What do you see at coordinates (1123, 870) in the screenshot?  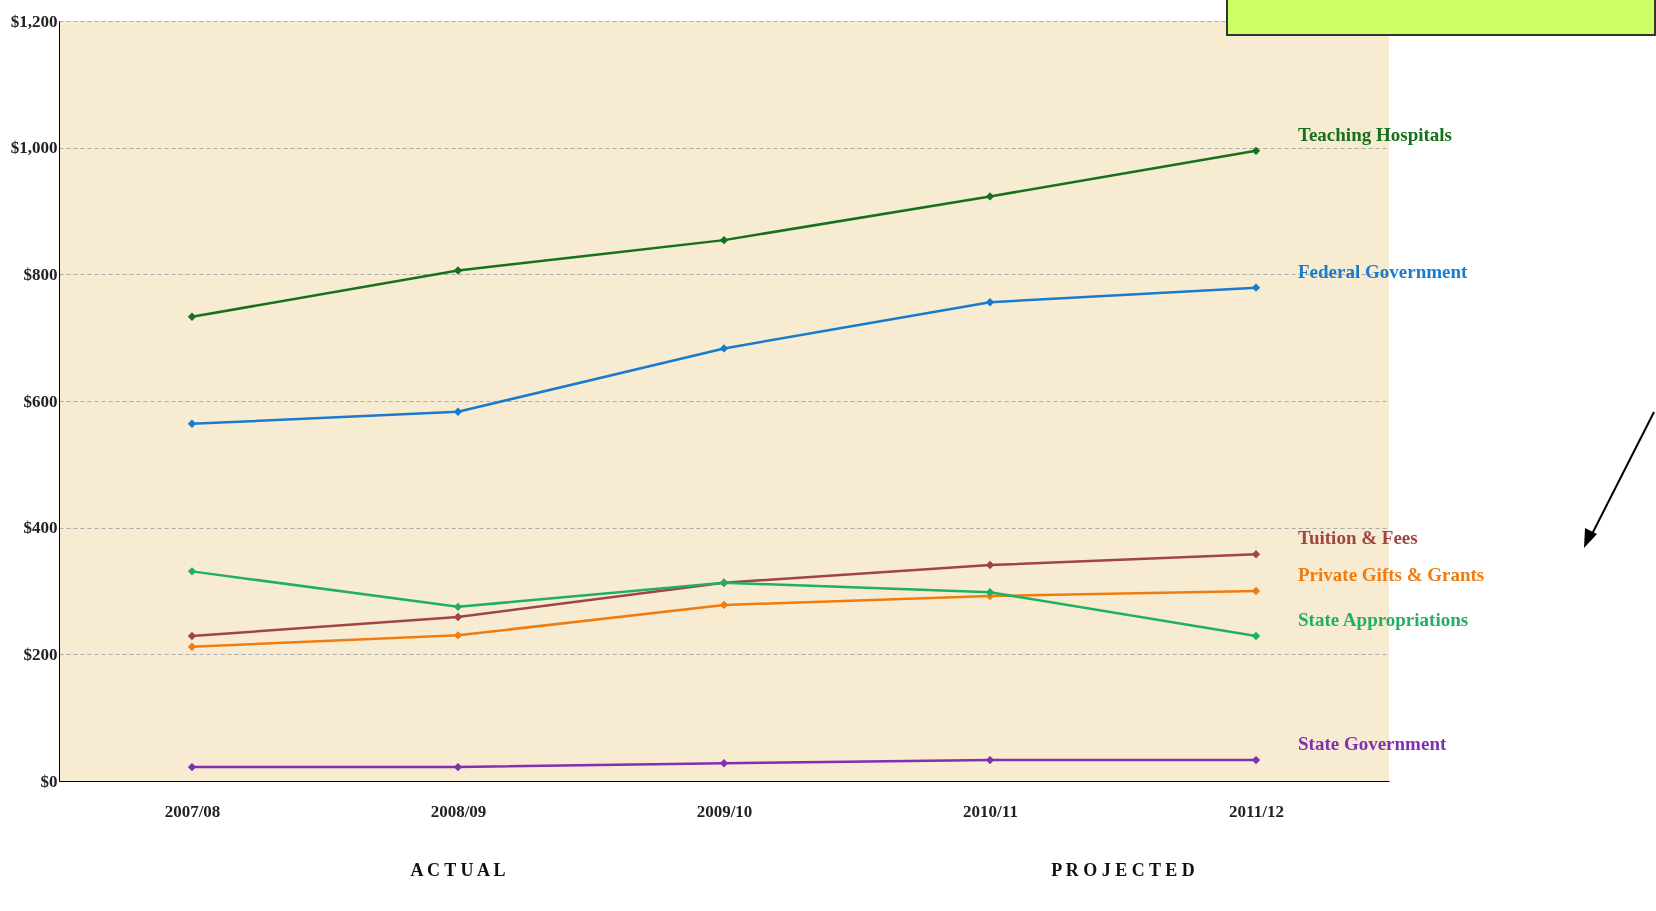 I see `text: P R O J E C T E D` at bounding box center [1123, 870].